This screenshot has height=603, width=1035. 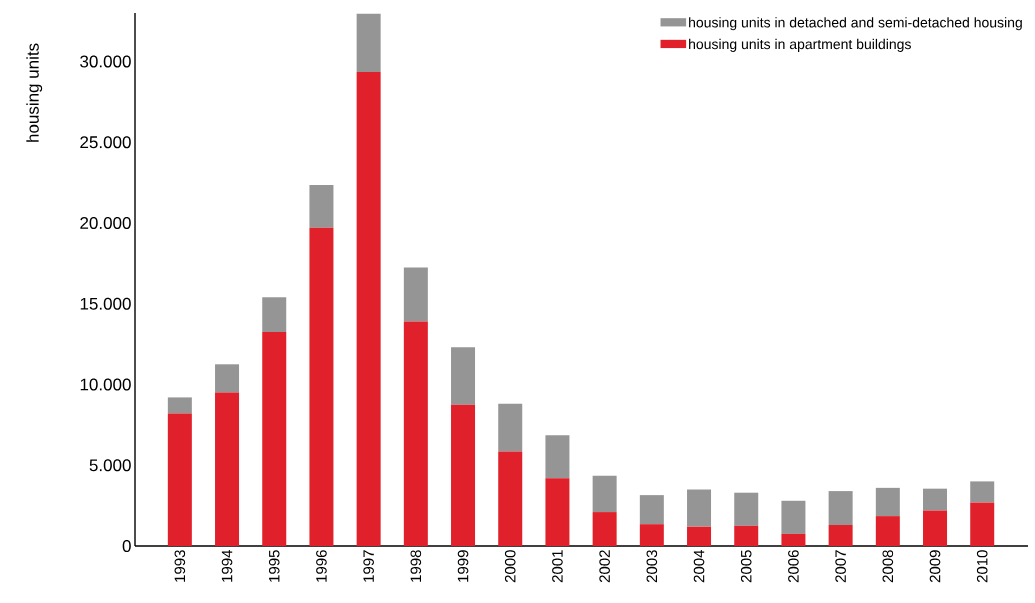 What do you see at coordinates (105, 303) in the screenshot?
I see `y-tick-label: 15.000` at bounding box center [105, 303].